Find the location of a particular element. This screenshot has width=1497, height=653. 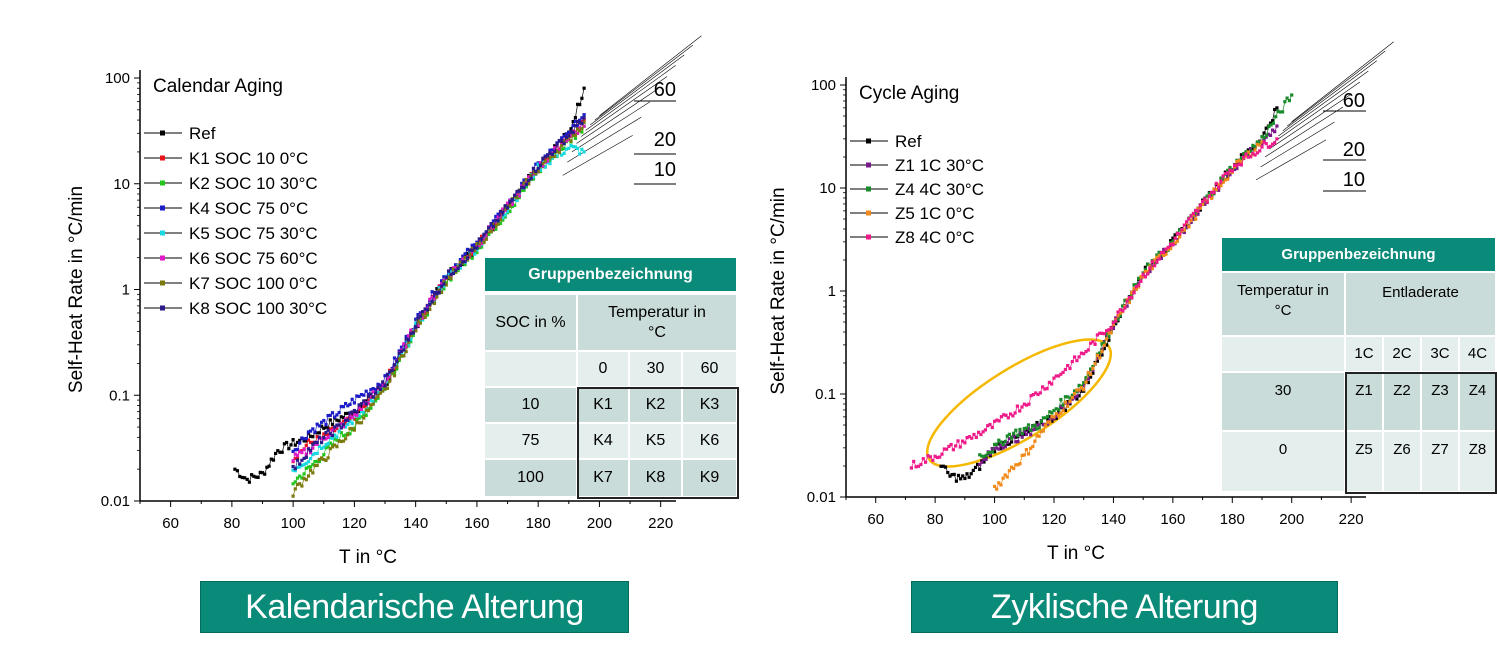

legend-marker is located at coordinates (162, 183).